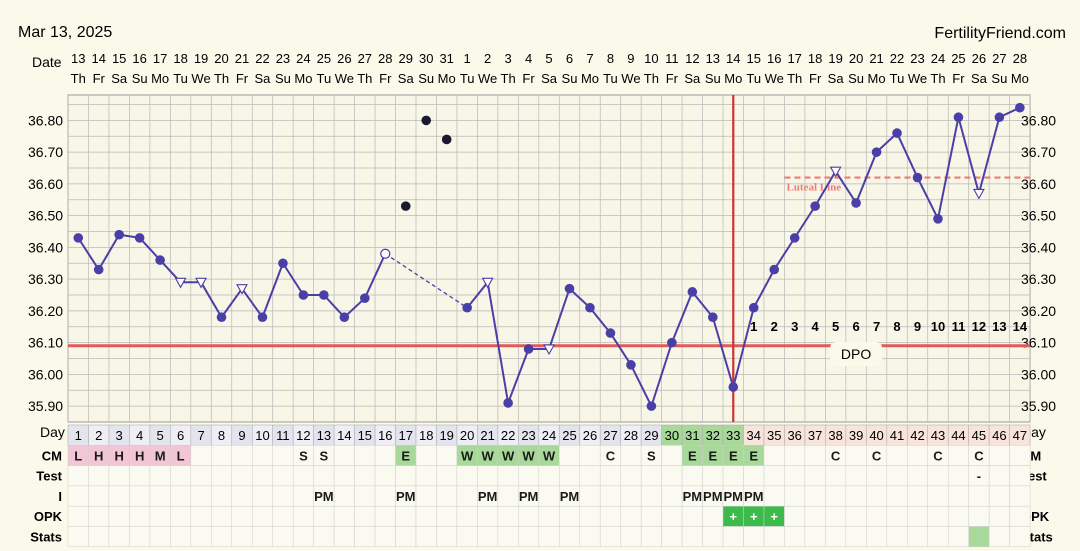  I want to click on weekday-tick: Su, so click(140, 78).